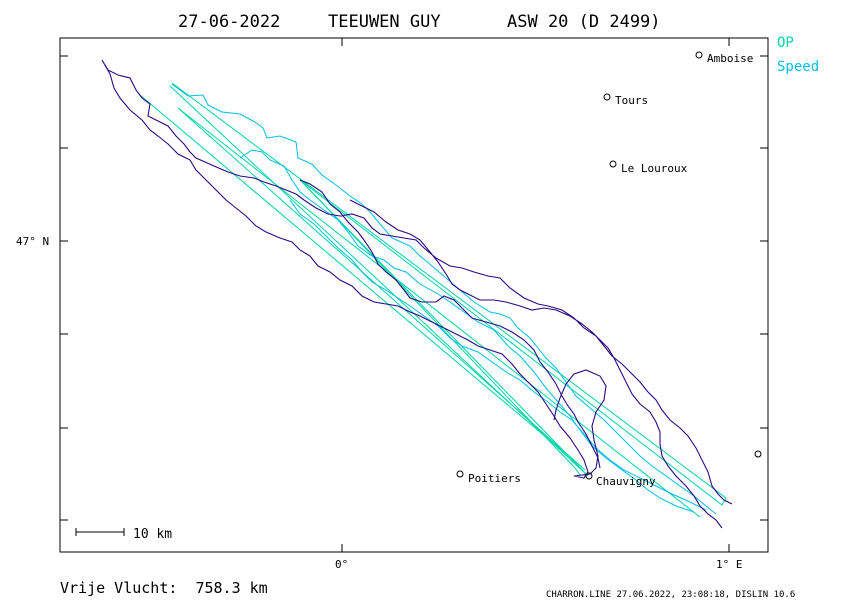 The image size is (853, 603). What do you see at coordinates (589, 476) in the screenshot?
I see `chauvigny-marker` at bounding box center [589, 476].